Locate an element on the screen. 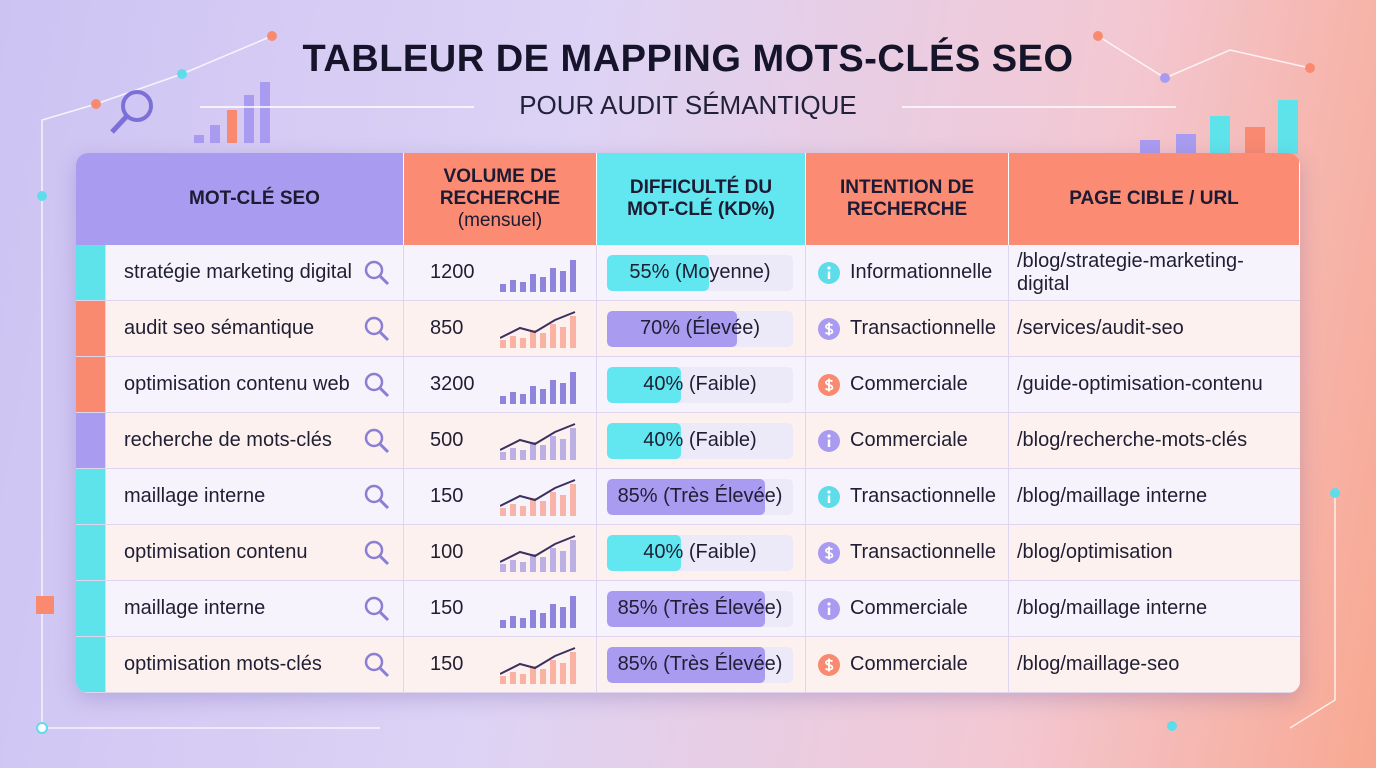 The height and width of the screenshot is (768, 1376). volume: 850 is located at coordinates (447, 328).